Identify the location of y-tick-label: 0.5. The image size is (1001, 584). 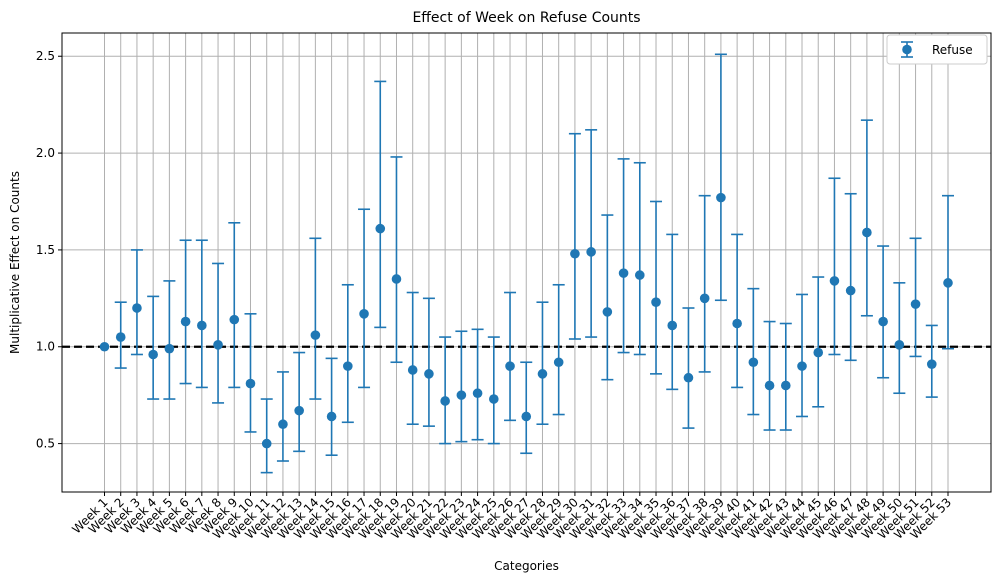
(45, 444).